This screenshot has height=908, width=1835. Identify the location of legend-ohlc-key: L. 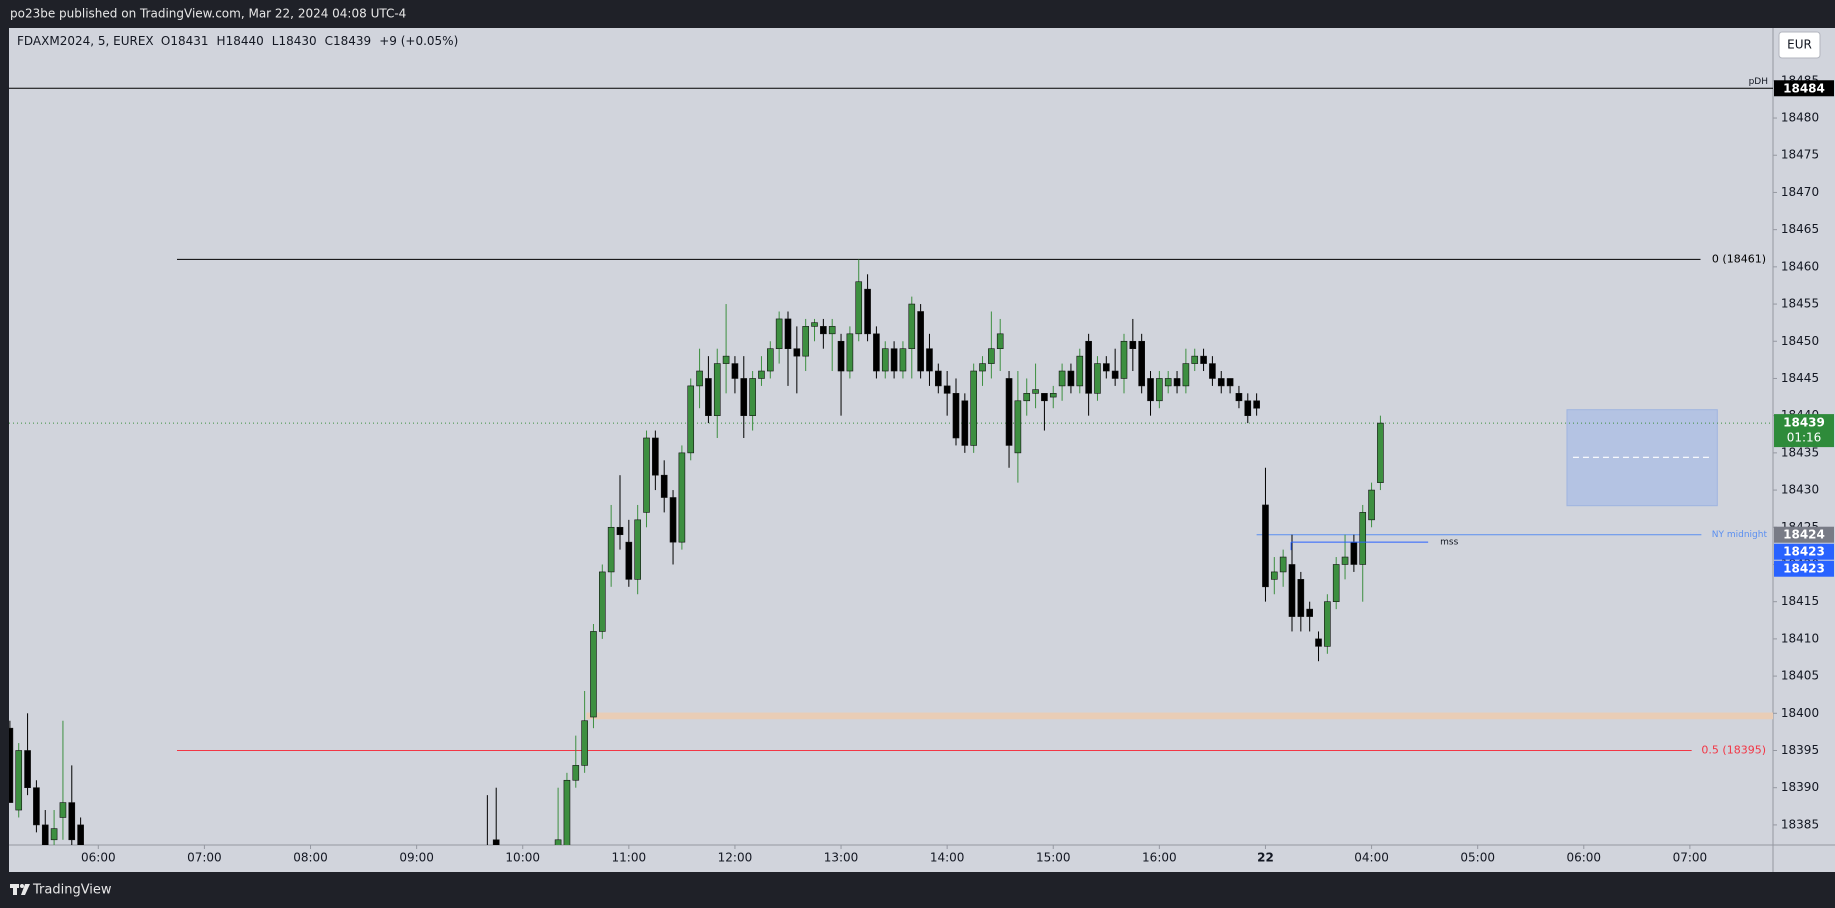
(275, 41).